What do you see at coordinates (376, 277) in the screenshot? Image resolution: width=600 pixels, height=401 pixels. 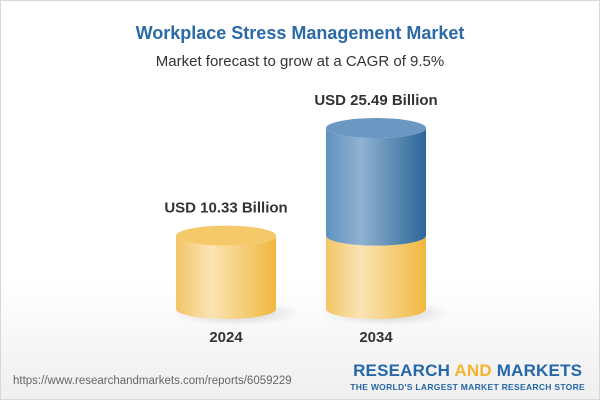 I see `bar-2034-base` at bounding box center [376, 277].